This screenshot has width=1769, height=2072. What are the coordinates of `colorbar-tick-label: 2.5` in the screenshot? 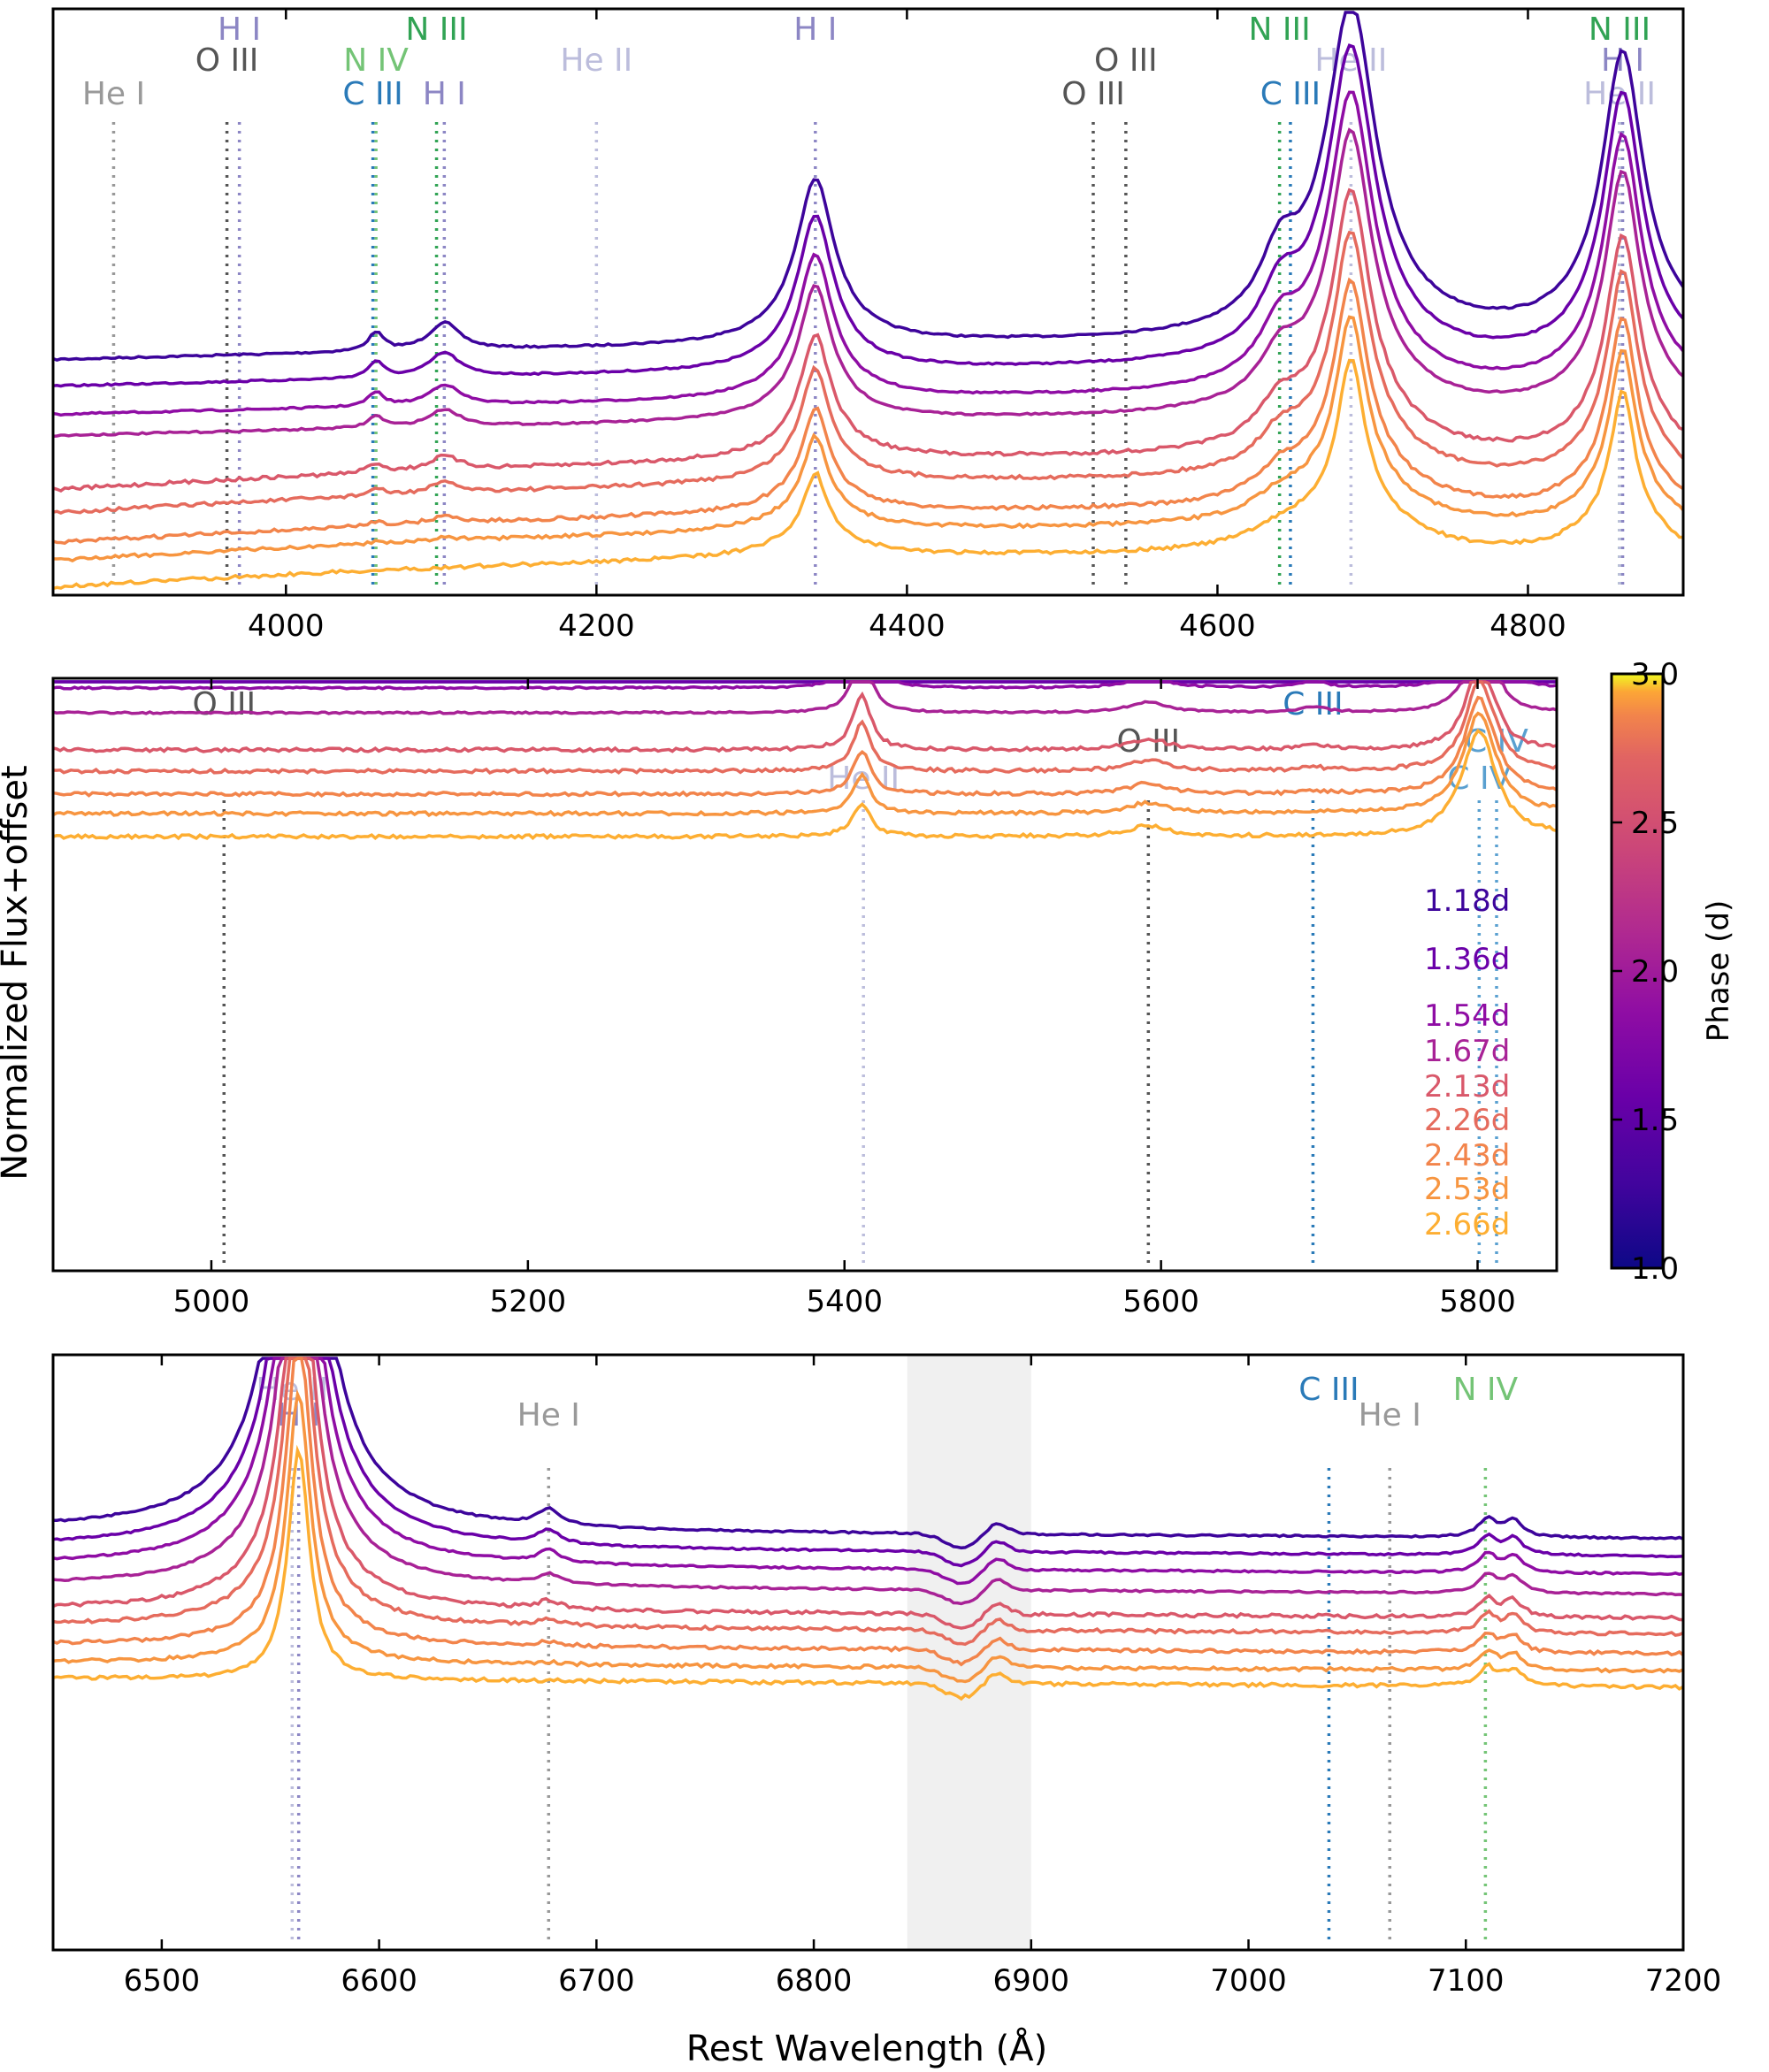 It's located at (1655, 824).